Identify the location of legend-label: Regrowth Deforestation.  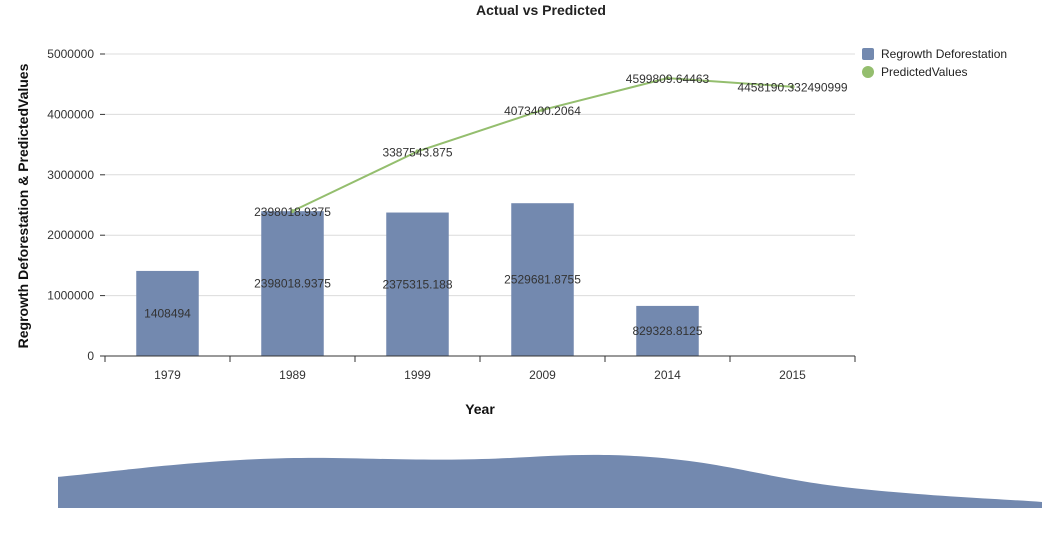
(944, 54).